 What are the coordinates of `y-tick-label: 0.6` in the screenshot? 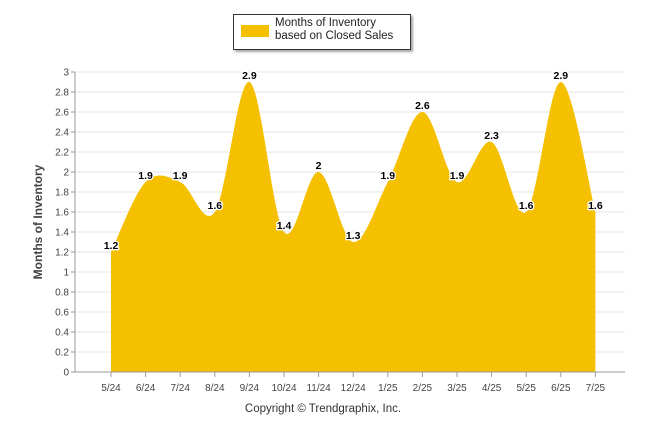 It's located at (62, 313).